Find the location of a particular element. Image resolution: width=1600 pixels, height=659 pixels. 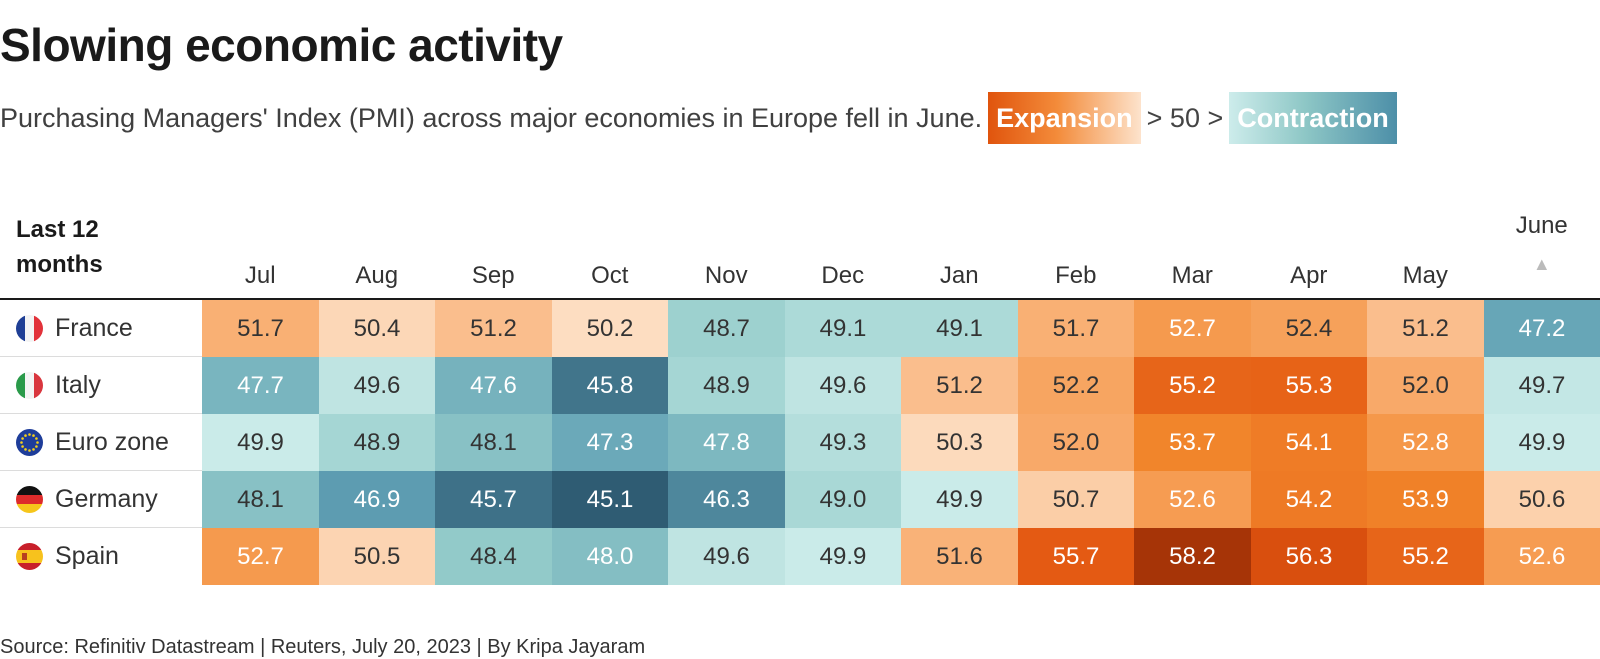

heatmap-cell: 53.9 is located at coordinates (1425, 499).